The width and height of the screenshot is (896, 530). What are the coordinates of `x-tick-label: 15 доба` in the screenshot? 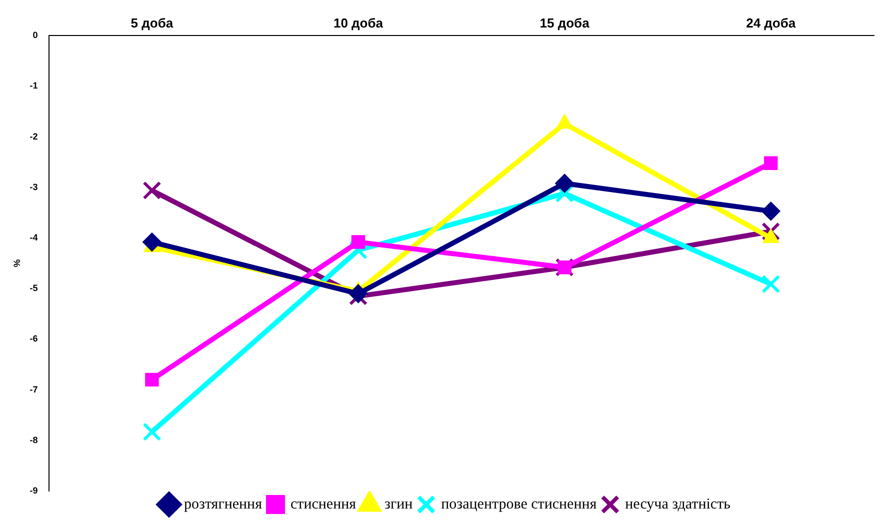 It's located at (565, 22).